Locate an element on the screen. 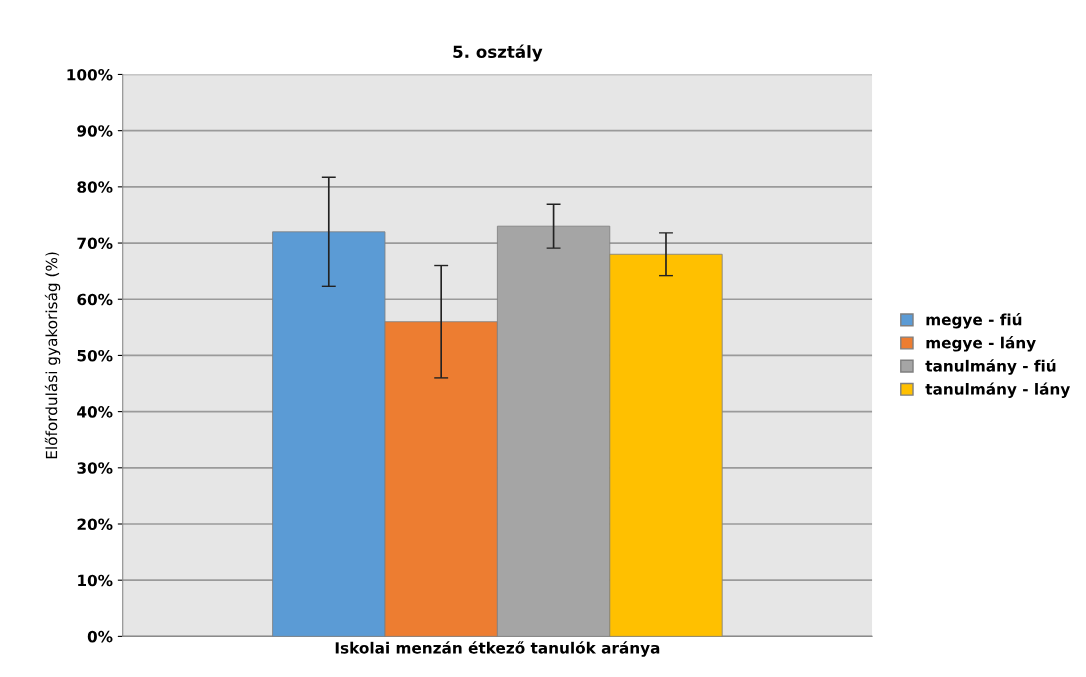 The width and height of the screenshot is (1086, 677). legend-label: tanulmány - lány is located at coordinates (997, 390).